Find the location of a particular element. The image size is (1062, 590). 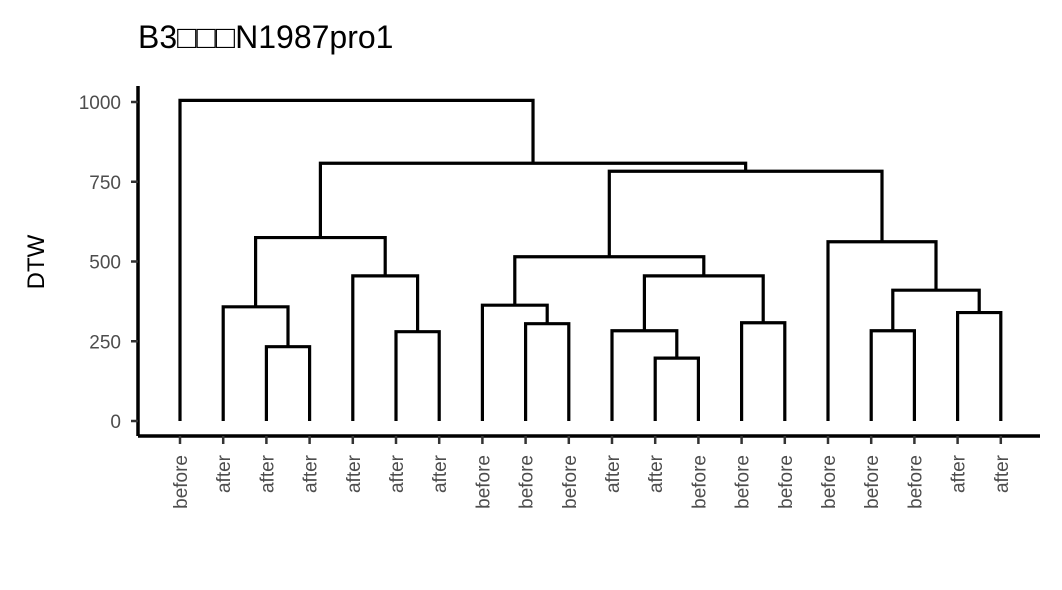

y-tick-label: 250 is located at coordinates (105, 342).